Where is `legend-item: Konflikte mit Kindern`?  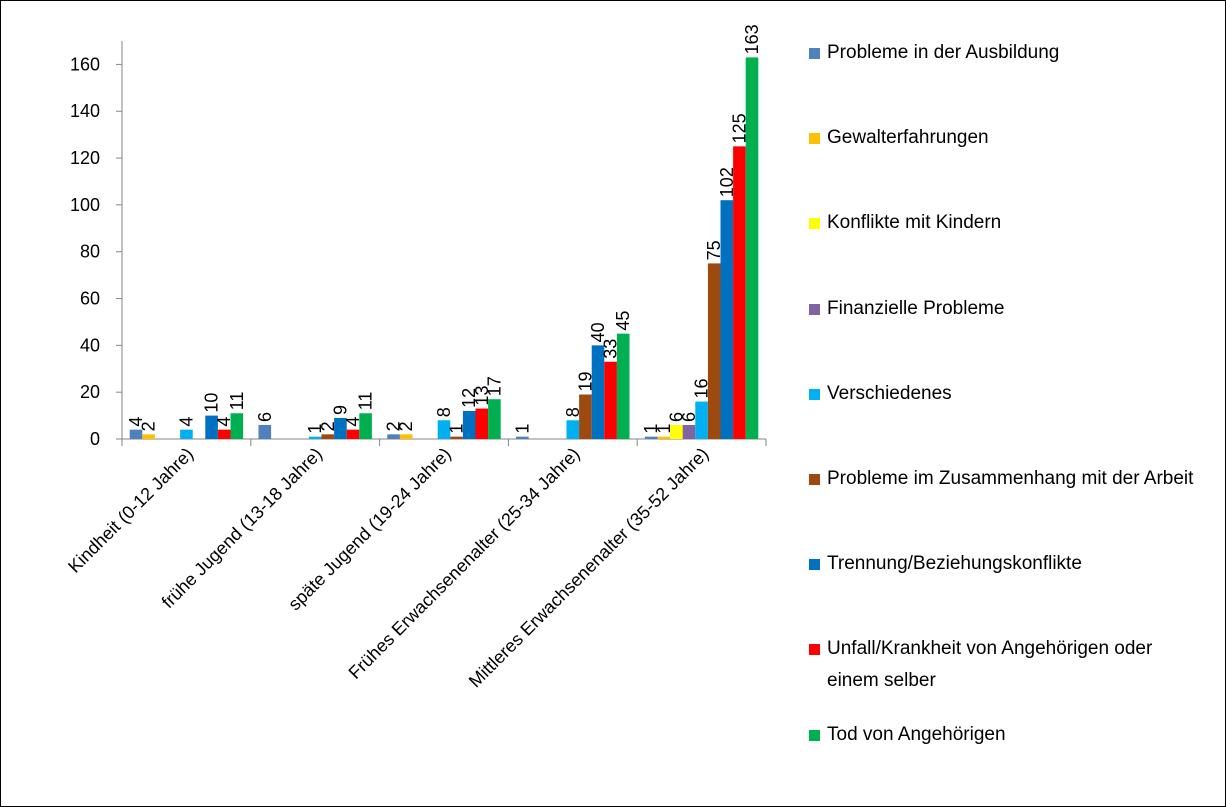
legend-item: Konflikte mit Kindern is located at coordinates (1009, 223).